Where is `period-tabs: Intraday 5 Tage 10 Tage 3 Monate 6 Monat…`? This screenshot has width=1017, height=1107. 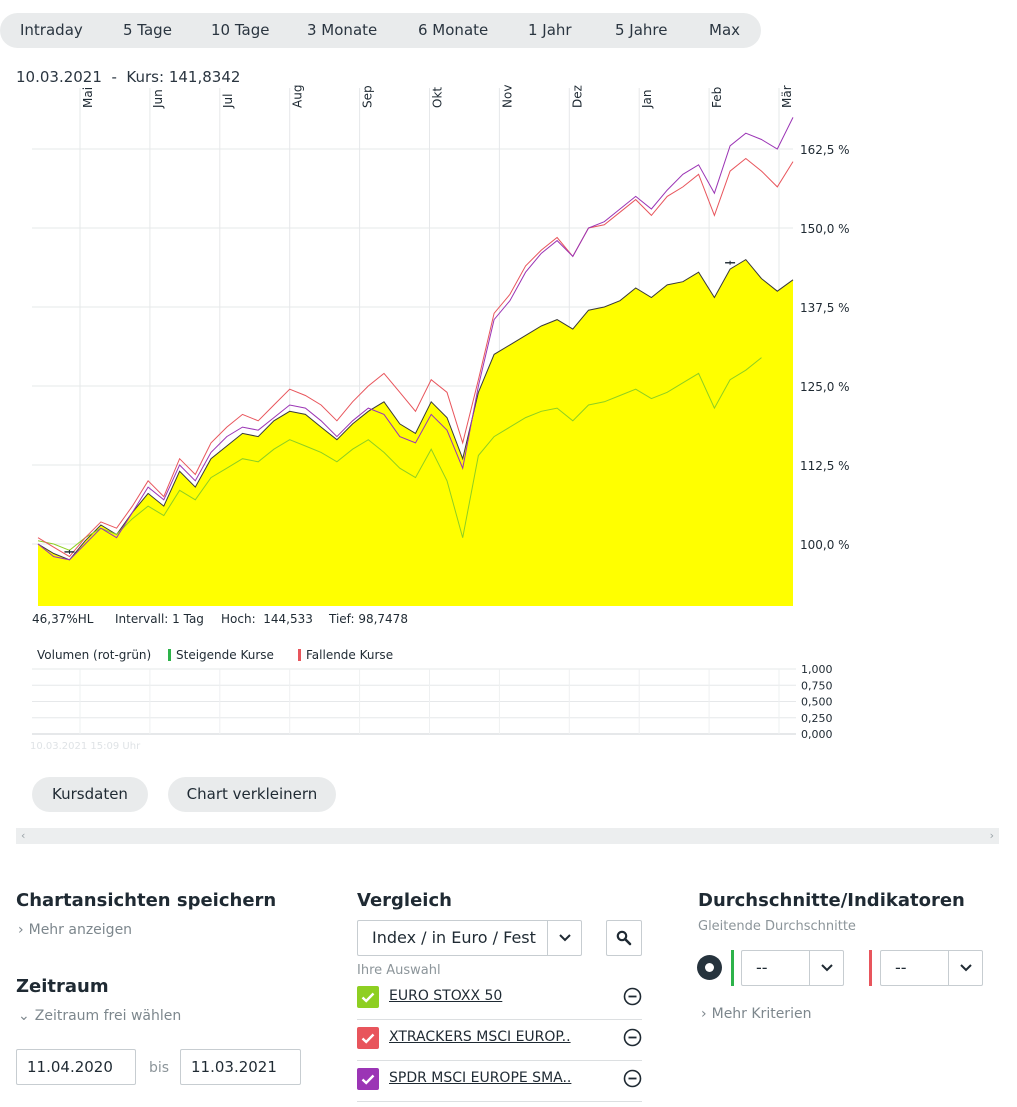
period-tabs: Intraday 5 Tage 10 Tage 3 Monate 6 Monat… is located at coordinates (380, 30).